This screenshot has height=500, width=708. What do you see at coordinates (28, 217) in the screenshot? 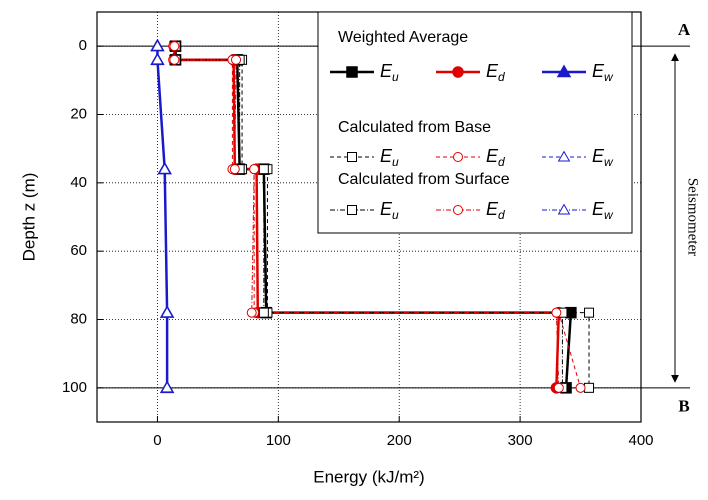
I see `y-axis-title: Depth z (m)` at bounding box center [28, 217].